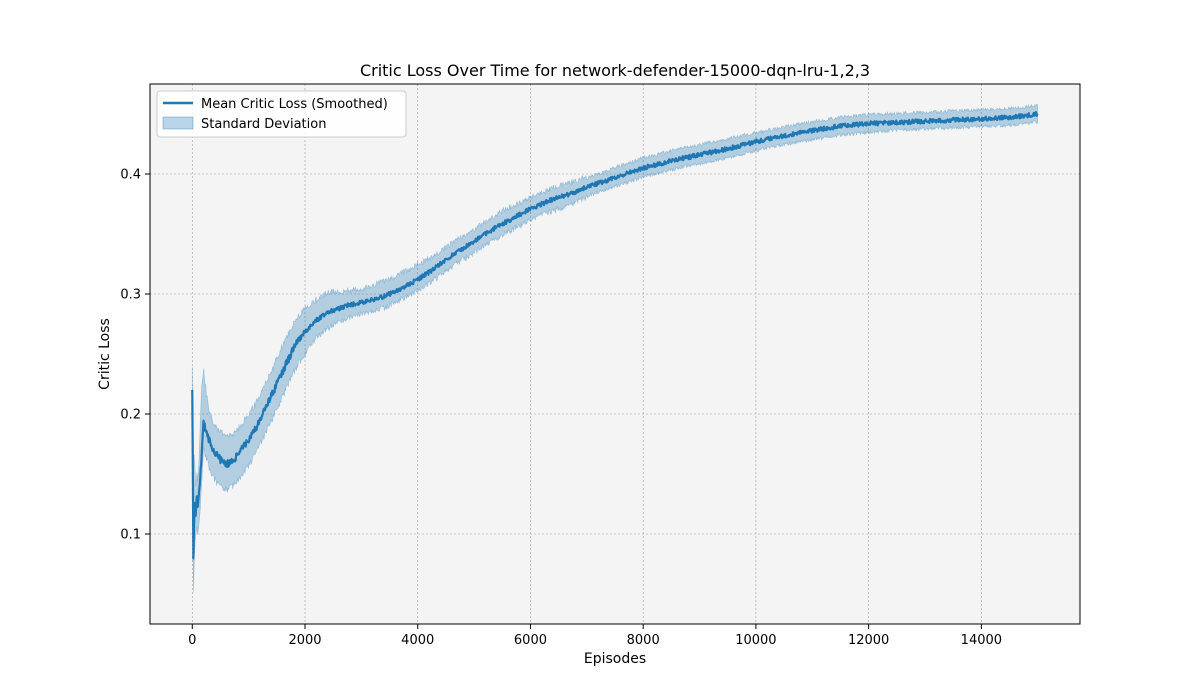 The width and height of the screenshot is (1200, 700). What do you see at coordinates (304, 640) in the screenshot?
I see `x-tick-label: 2000` at bounding box center [304, 640].